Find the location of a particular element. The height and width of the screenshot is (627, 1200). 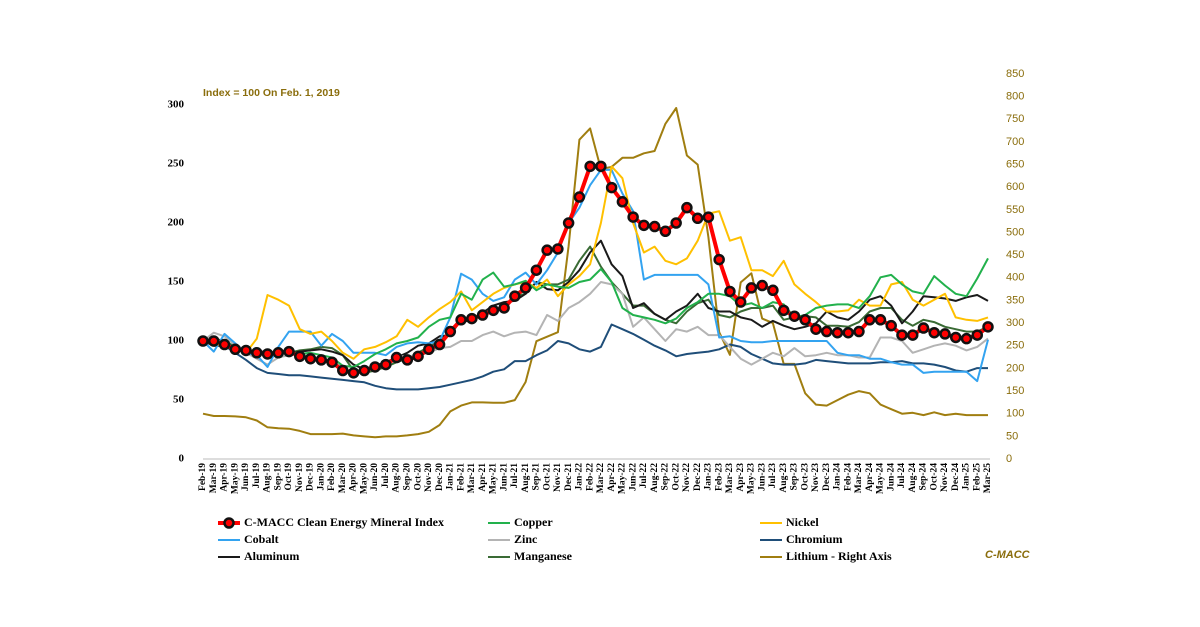

y2-tick-label: 350 is located at coordinates (1015, 300).